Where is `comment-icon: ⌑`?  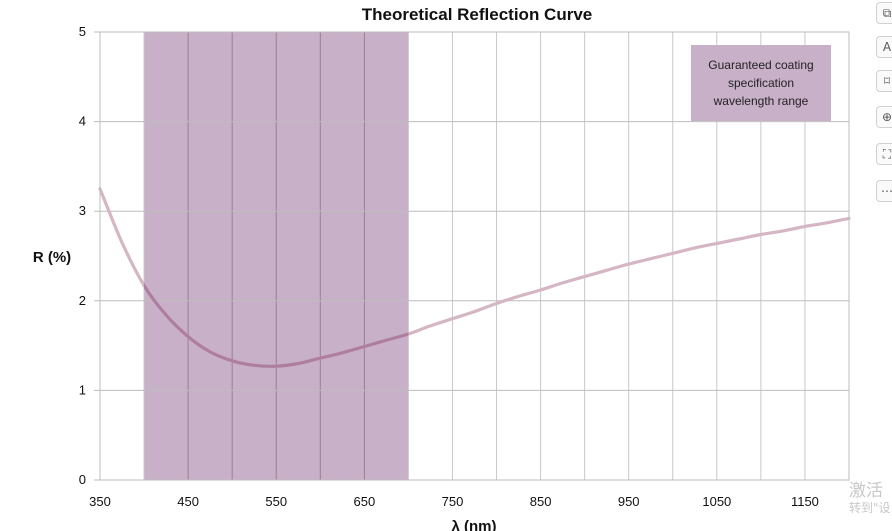 comment-icon: ⌑ is located at coordinates (884, 81).